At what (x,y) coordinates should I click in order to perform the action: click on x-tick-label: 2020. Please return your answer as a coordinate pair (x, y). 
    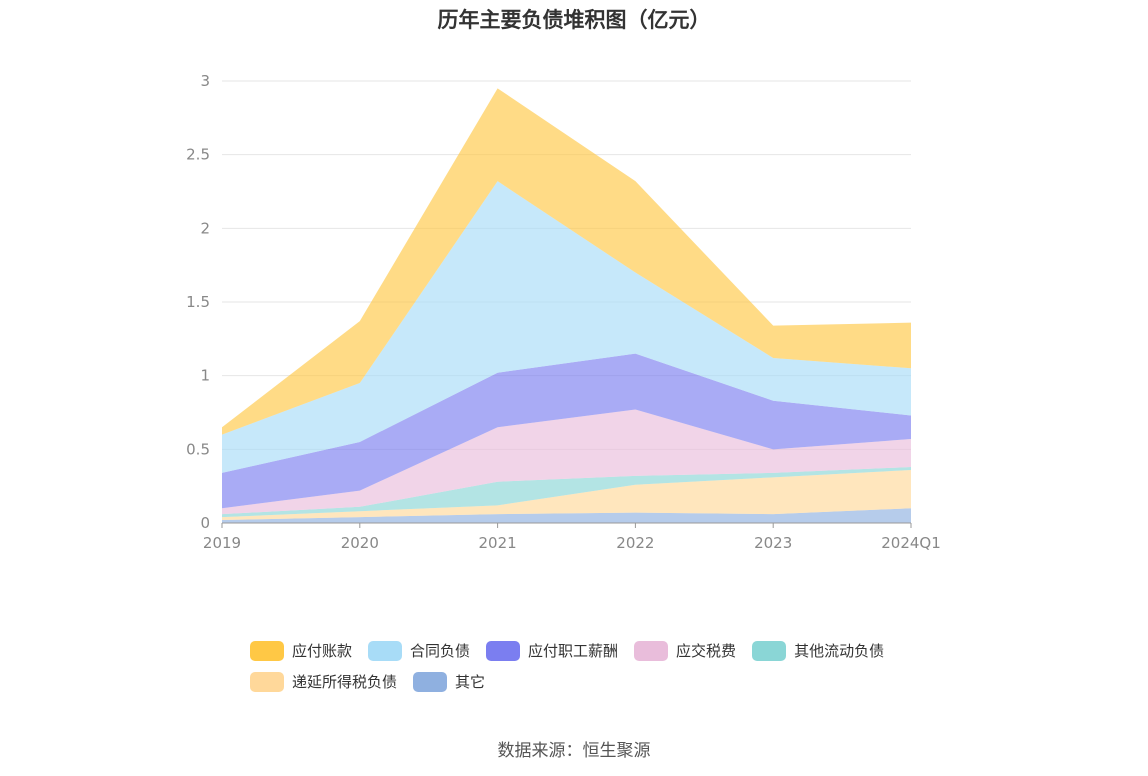
    Looking at the image, I should click on (360, 543).